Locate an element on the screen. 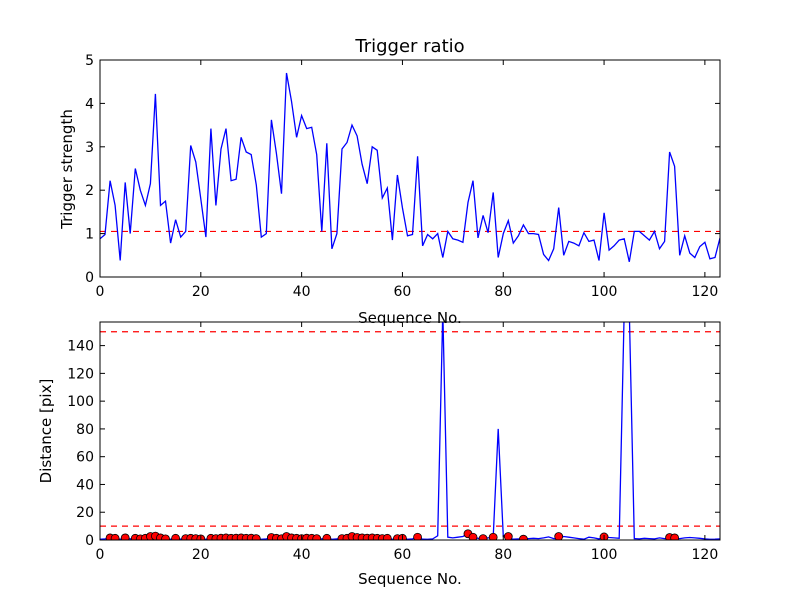 This screenshot has height=600, width=800. top-y-axis-label: Trigger strength is located at coordinates (67, 169).